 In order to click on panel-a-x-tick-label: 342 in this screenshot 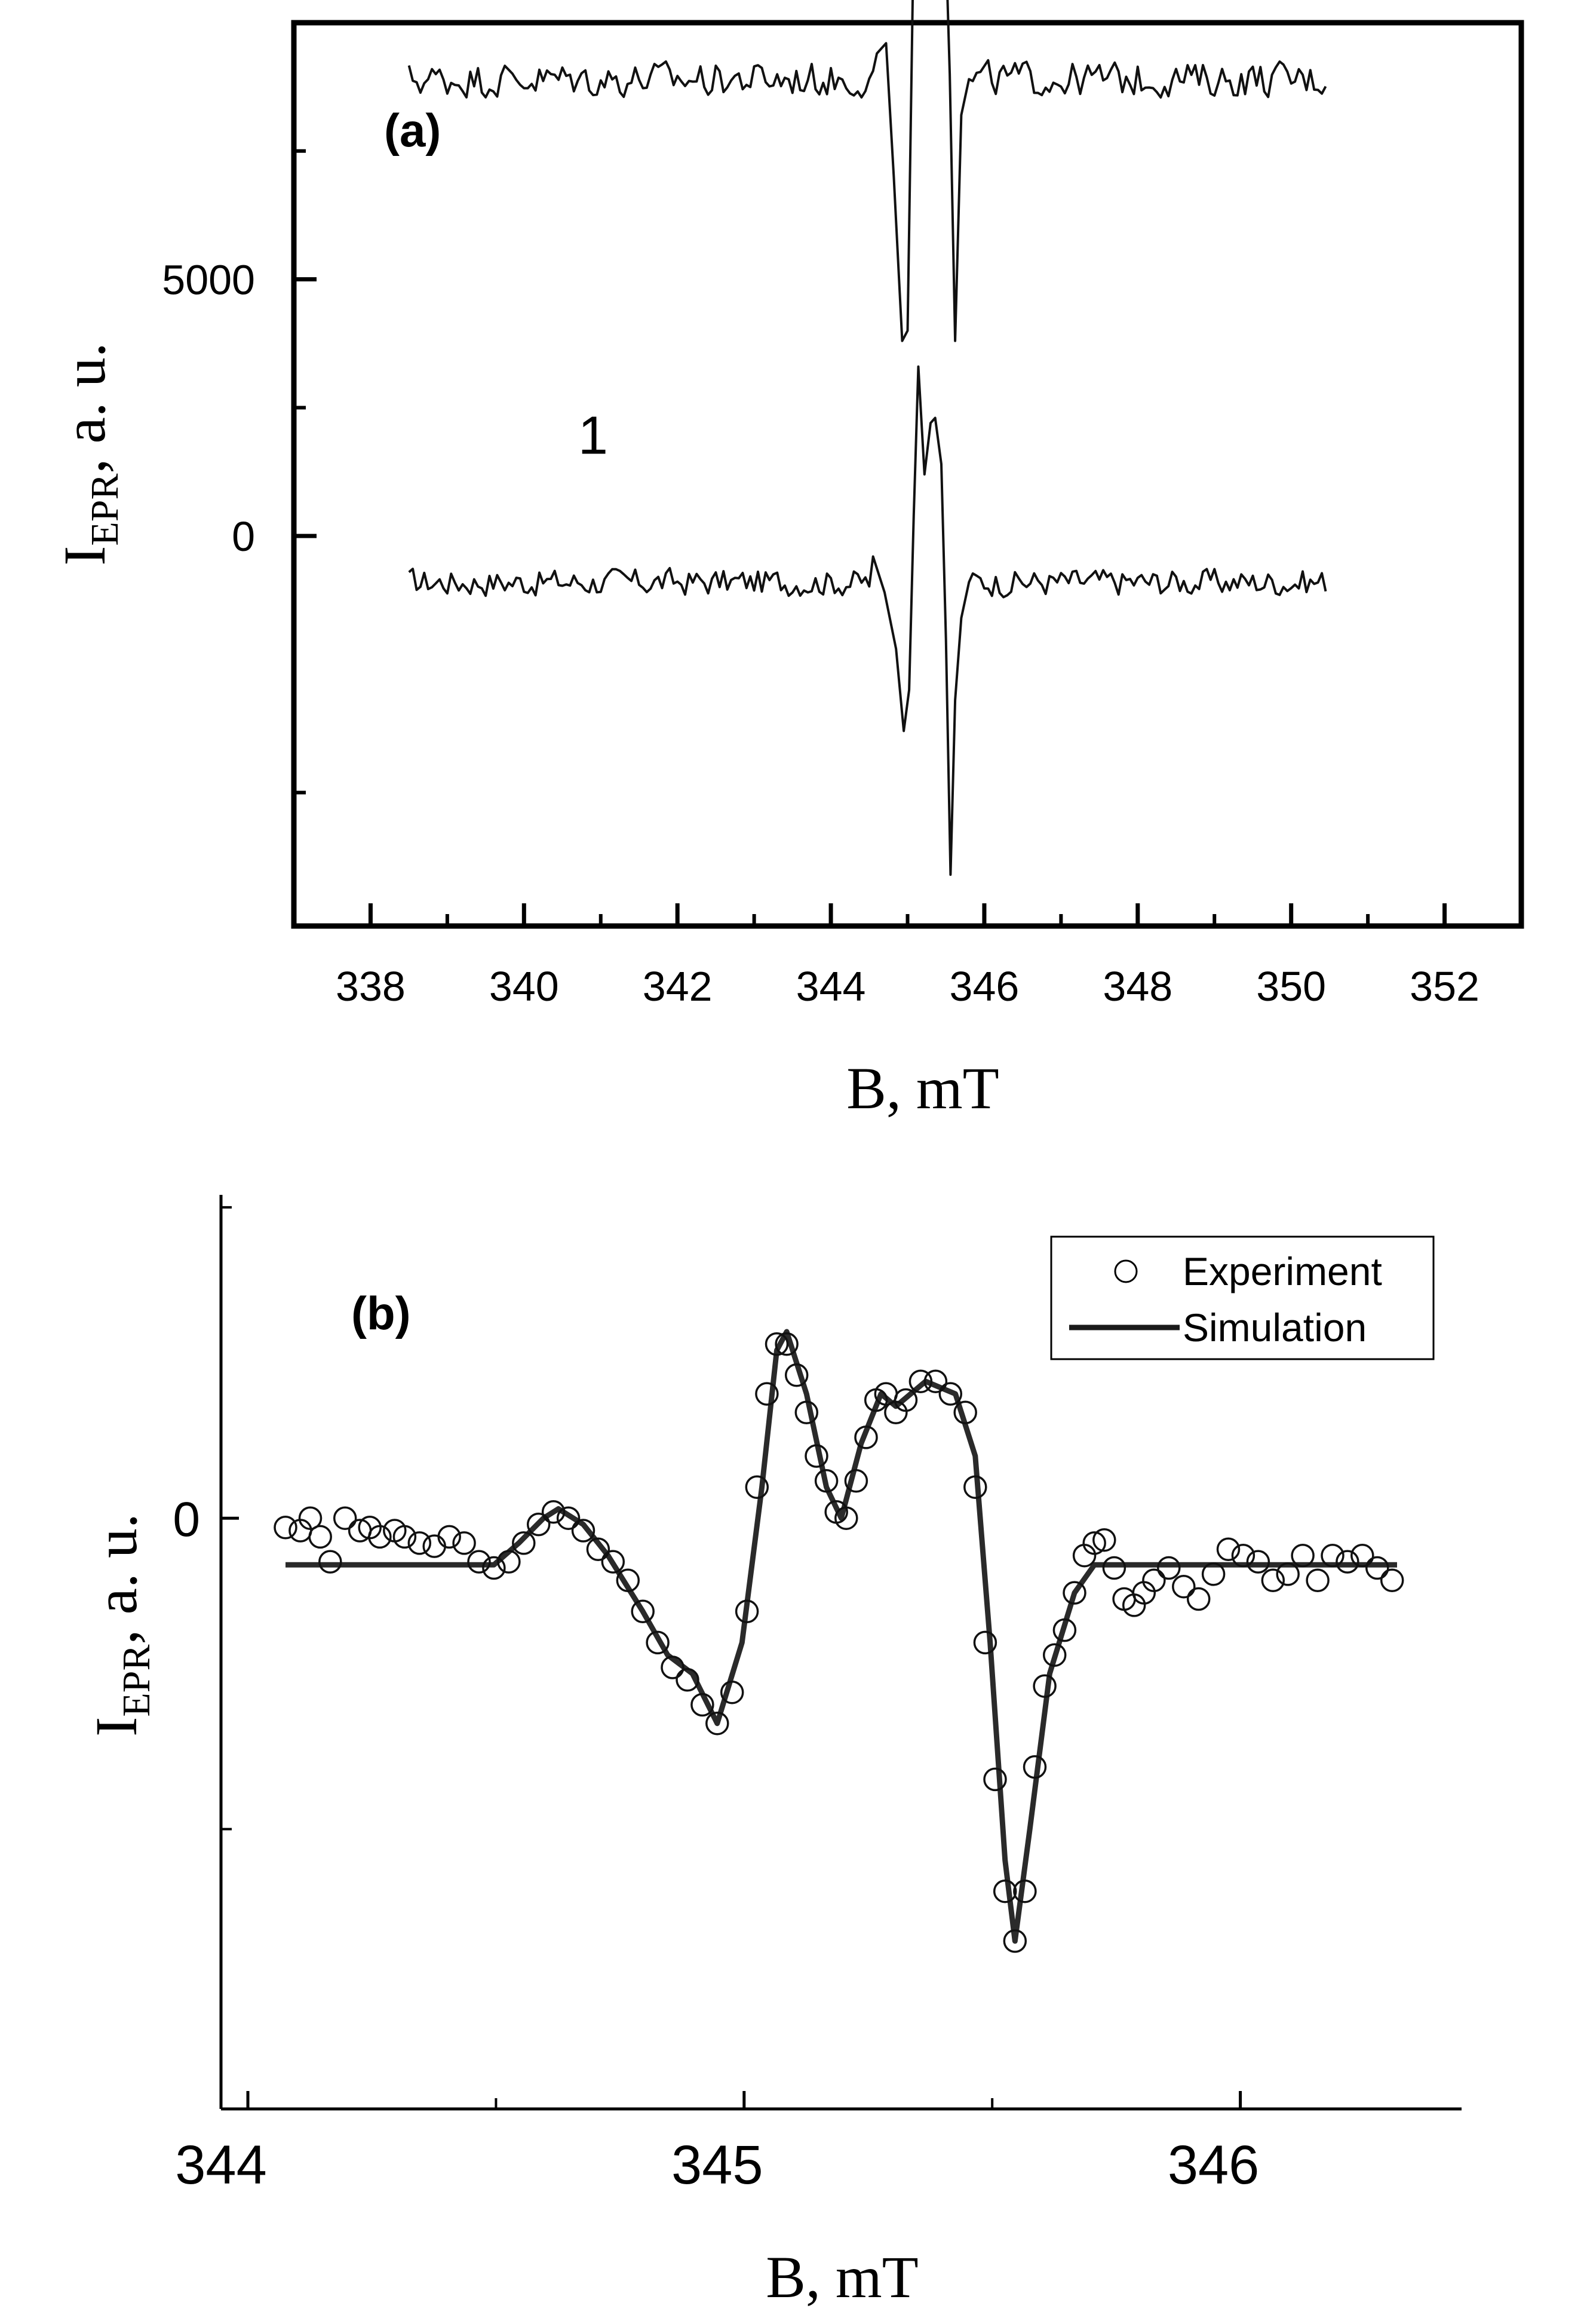, I will do `click(678, 986)`.